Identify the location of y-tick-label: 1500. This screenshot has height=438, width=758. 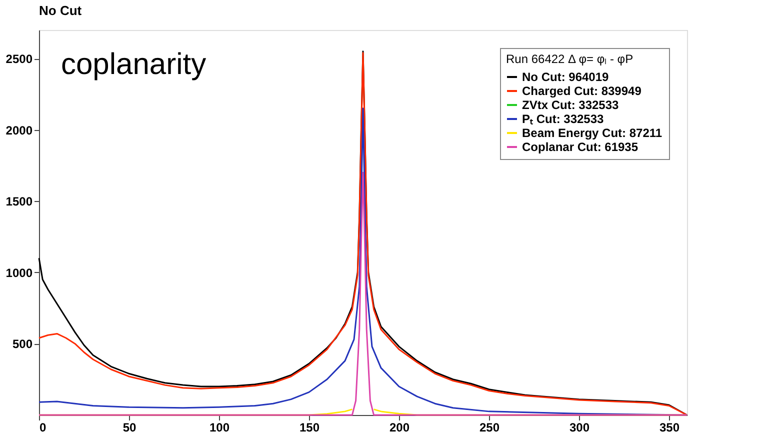
(19, 201).